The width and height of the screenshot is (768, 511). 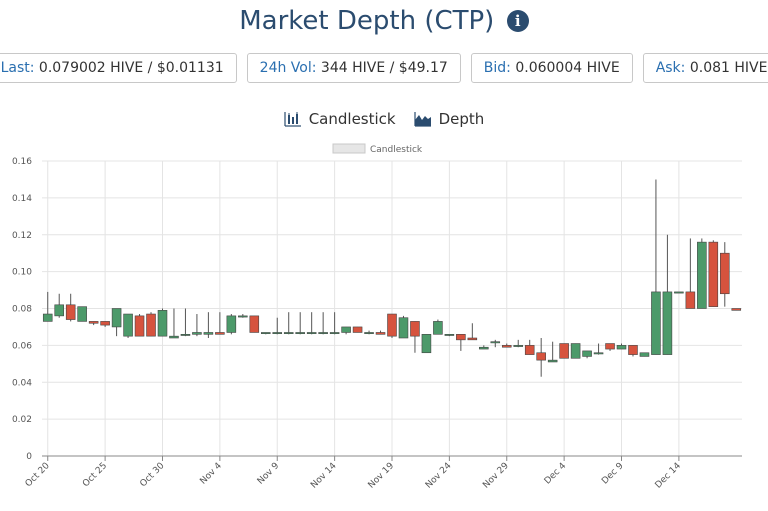 What do you see at coordinates (118, 68) in the screenshot?
I see `stat-last: Last: 0.079002 HIVE / $0.01131` at bounding box center [118, 68].